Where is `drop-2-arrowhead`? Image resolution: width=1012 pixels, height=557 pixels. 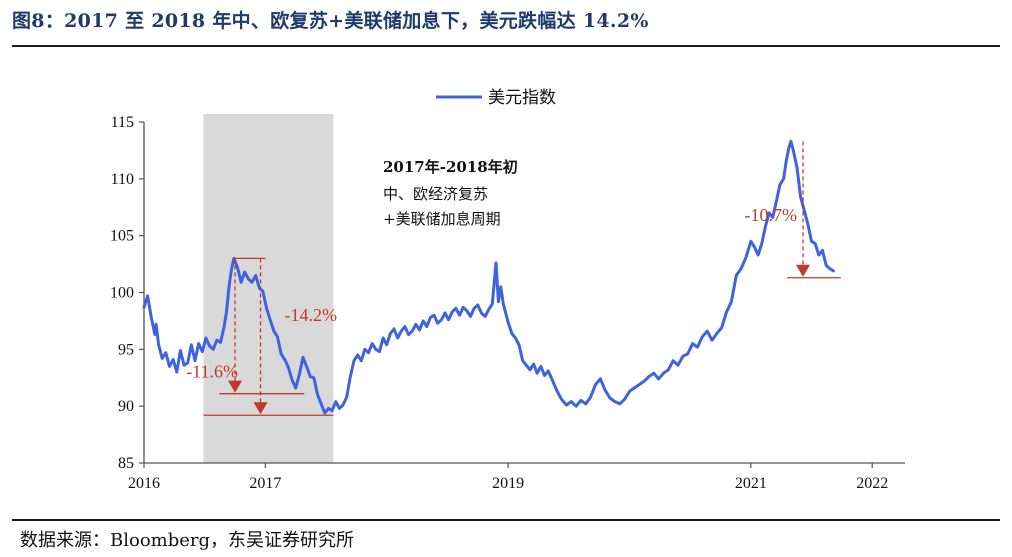
drop-2-arrowhead is located at coordinates (260, 408).